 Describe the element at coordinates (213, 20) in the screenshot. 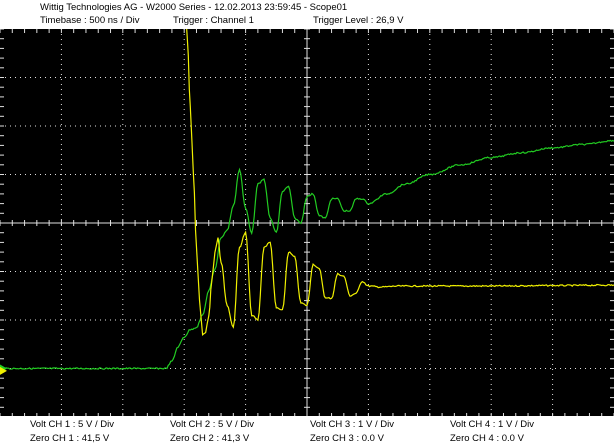

I see `trigger-label: Trigger : Channel 1` at that location.